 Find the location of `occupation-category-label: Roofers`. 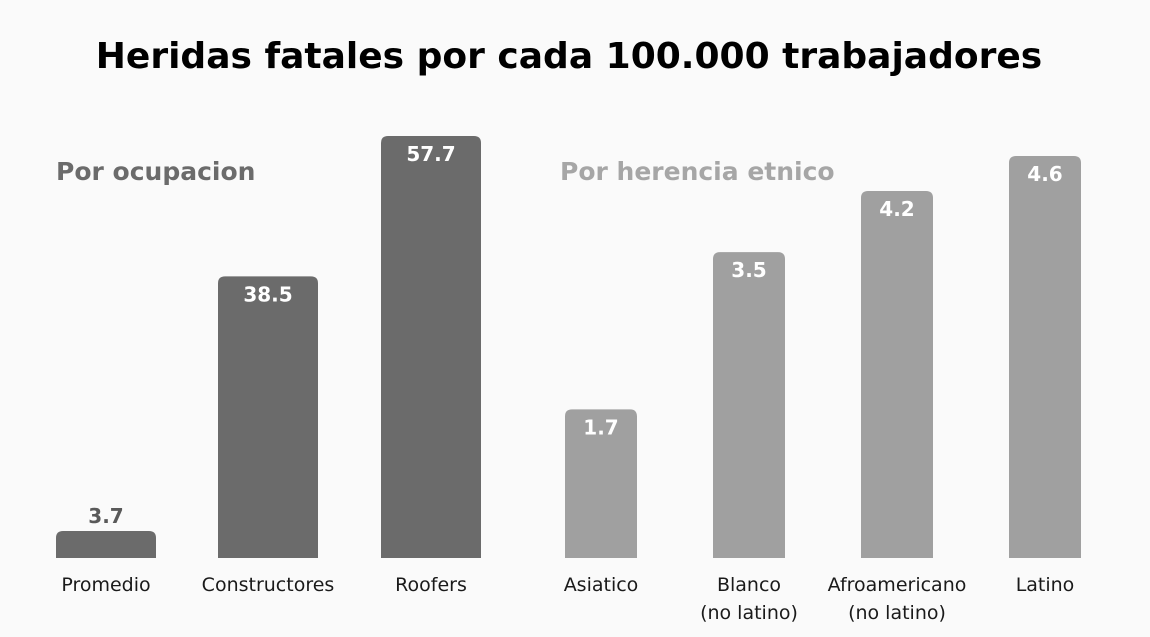

occupation-category-label: Roofers is located at coordinates (431, 585).